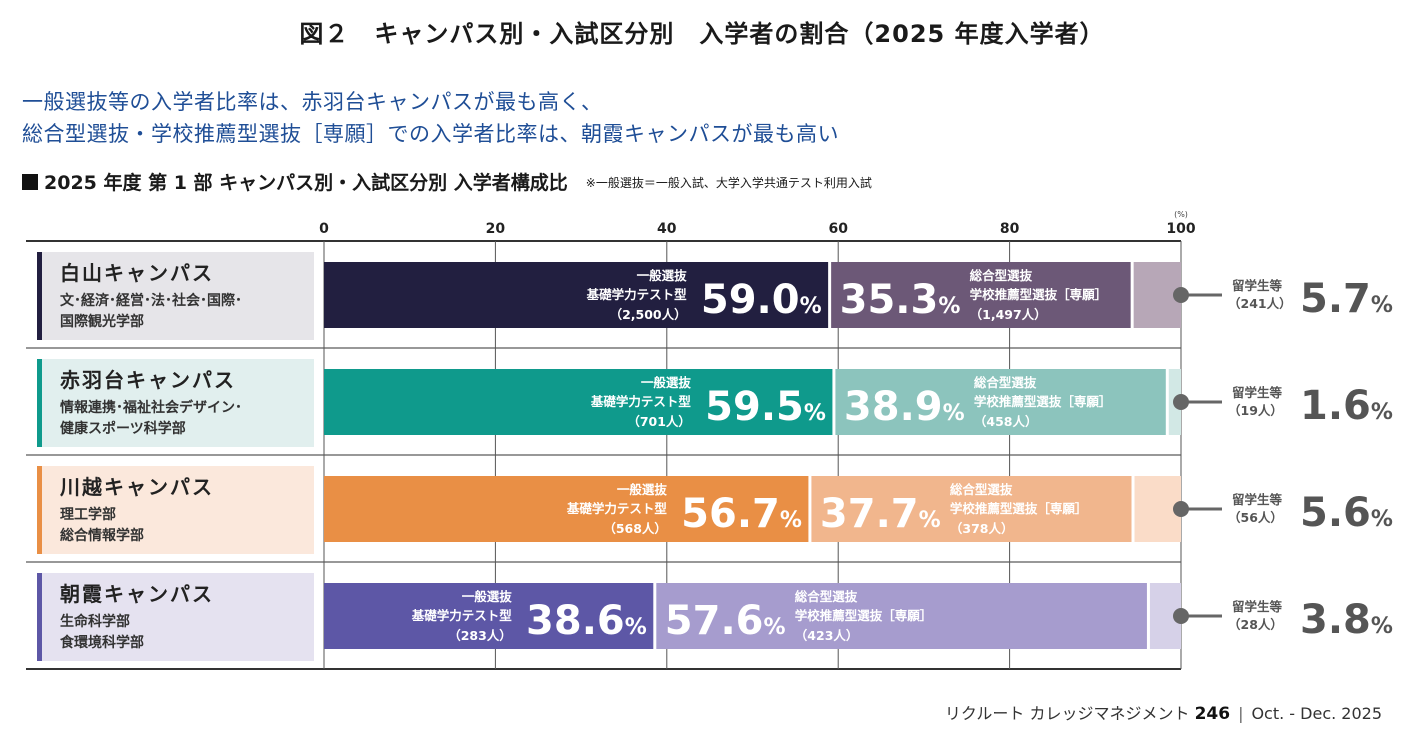 This screenshot has height=733, width=1404. I want to click on value-label-comprehensive: 38.9%, so click(904, 407).